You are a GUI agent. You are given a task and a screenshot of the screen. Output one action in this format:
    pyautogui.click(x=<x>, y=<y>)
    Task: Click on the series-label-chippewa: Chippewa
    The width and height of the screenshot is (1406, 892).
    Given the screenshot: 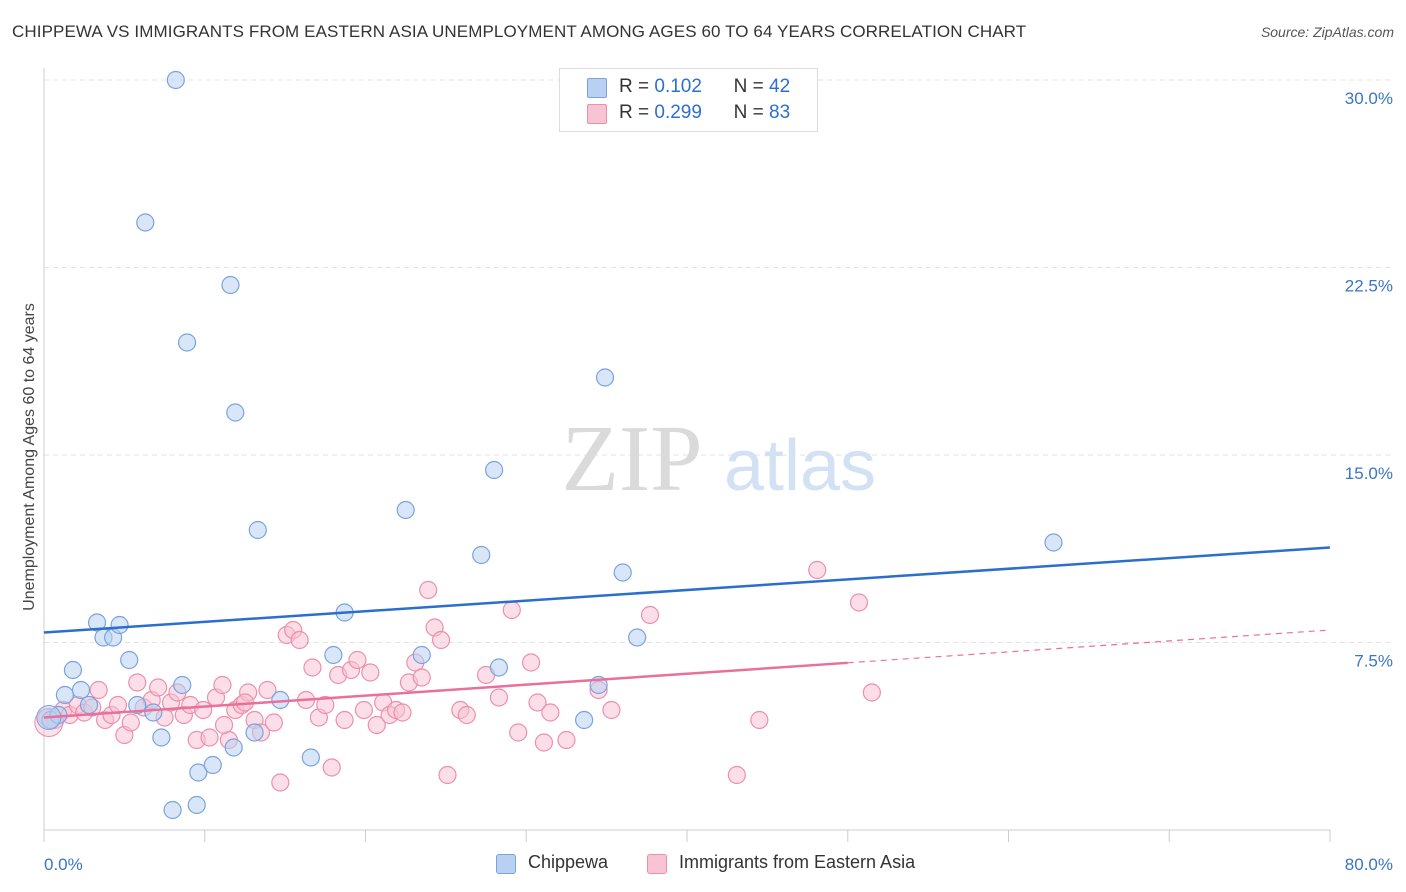 What is the action you would take?
    pyautogui.click(x=568, y=862)
    